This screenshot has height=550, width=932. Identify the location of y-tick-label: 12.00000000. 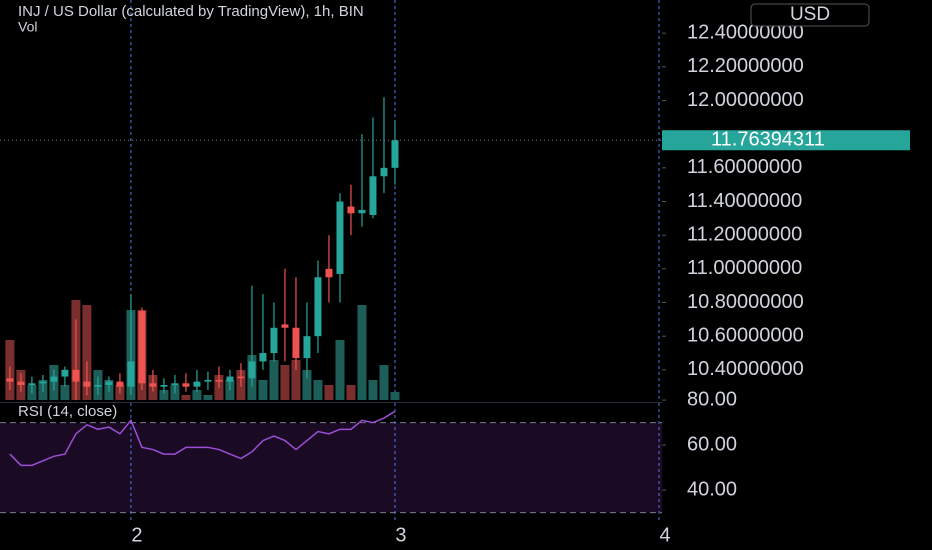
(745, 100).